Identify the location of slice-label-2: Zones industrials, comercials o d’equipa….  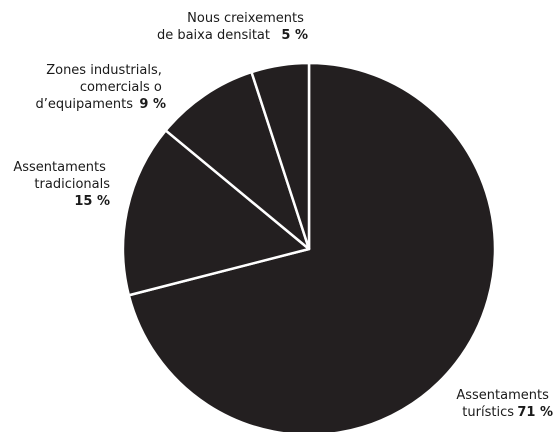
(101, 87).